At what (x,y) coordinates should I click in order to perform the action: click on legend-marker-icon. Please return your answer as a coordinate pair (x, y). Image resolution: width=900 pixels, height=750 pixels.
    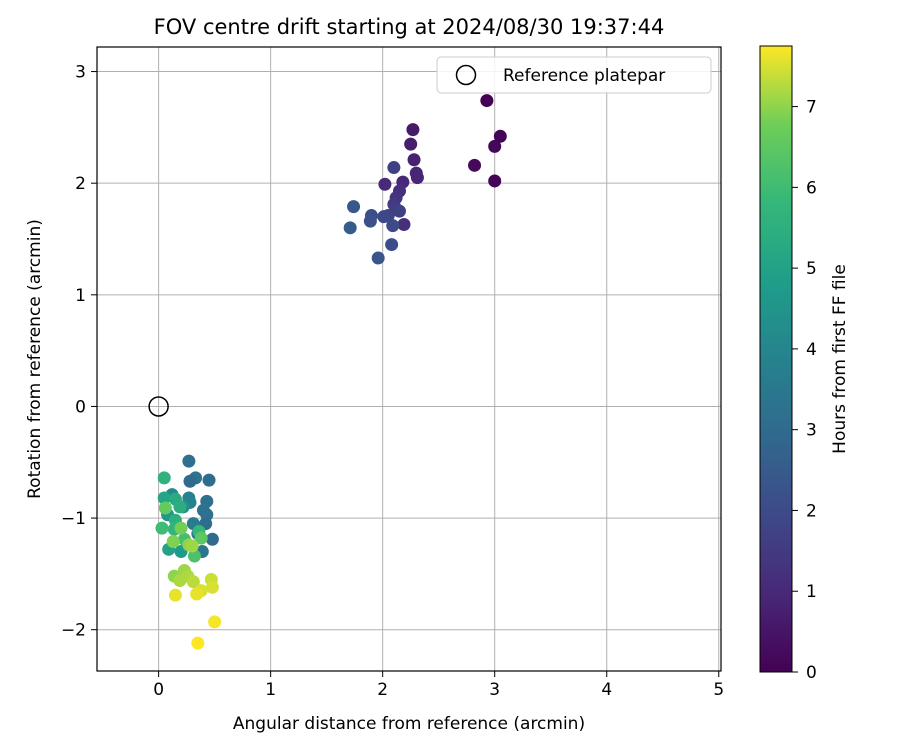
    Looking at the image, I should click on (466, 75).